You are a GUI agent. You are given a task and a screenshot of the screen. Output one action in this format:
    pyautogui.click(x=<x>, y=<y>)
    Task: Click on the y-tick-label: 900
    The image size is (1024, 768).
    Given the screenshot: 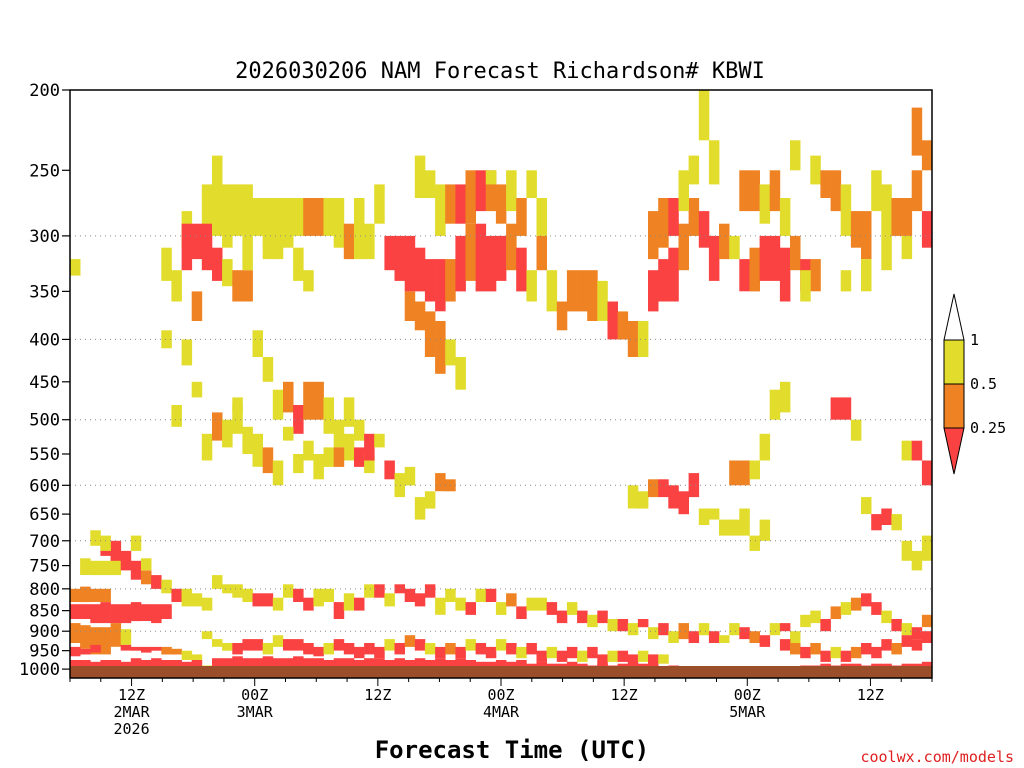 What is the action you would take?
    pyautogui.click(x=44, y=632)
    